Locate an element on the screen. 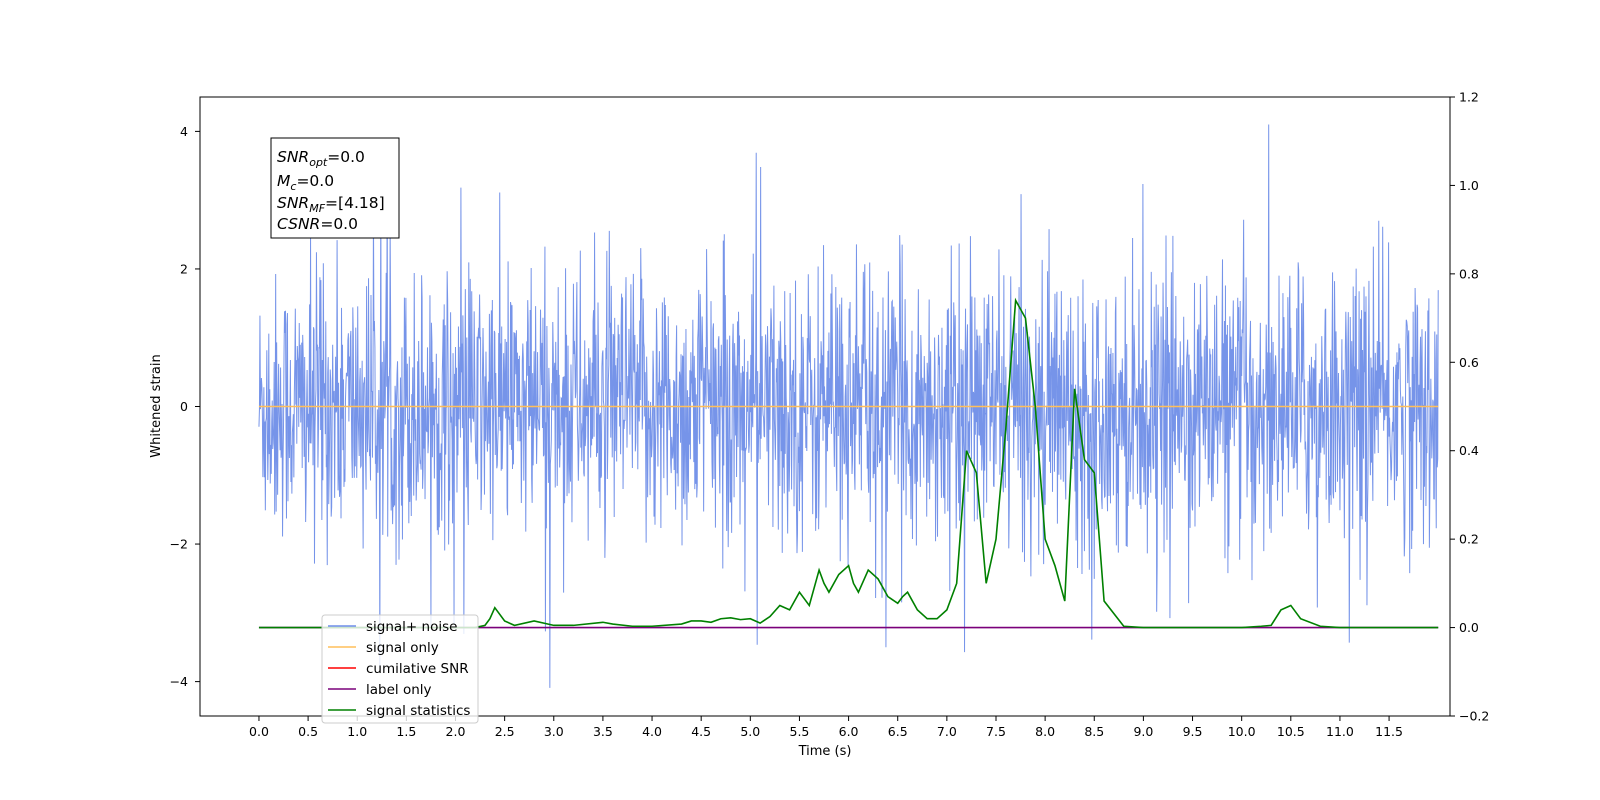 This screenshot has height=800, width=1600. y2-tick-label: 0.6 is located at coordinates (1469, 362).